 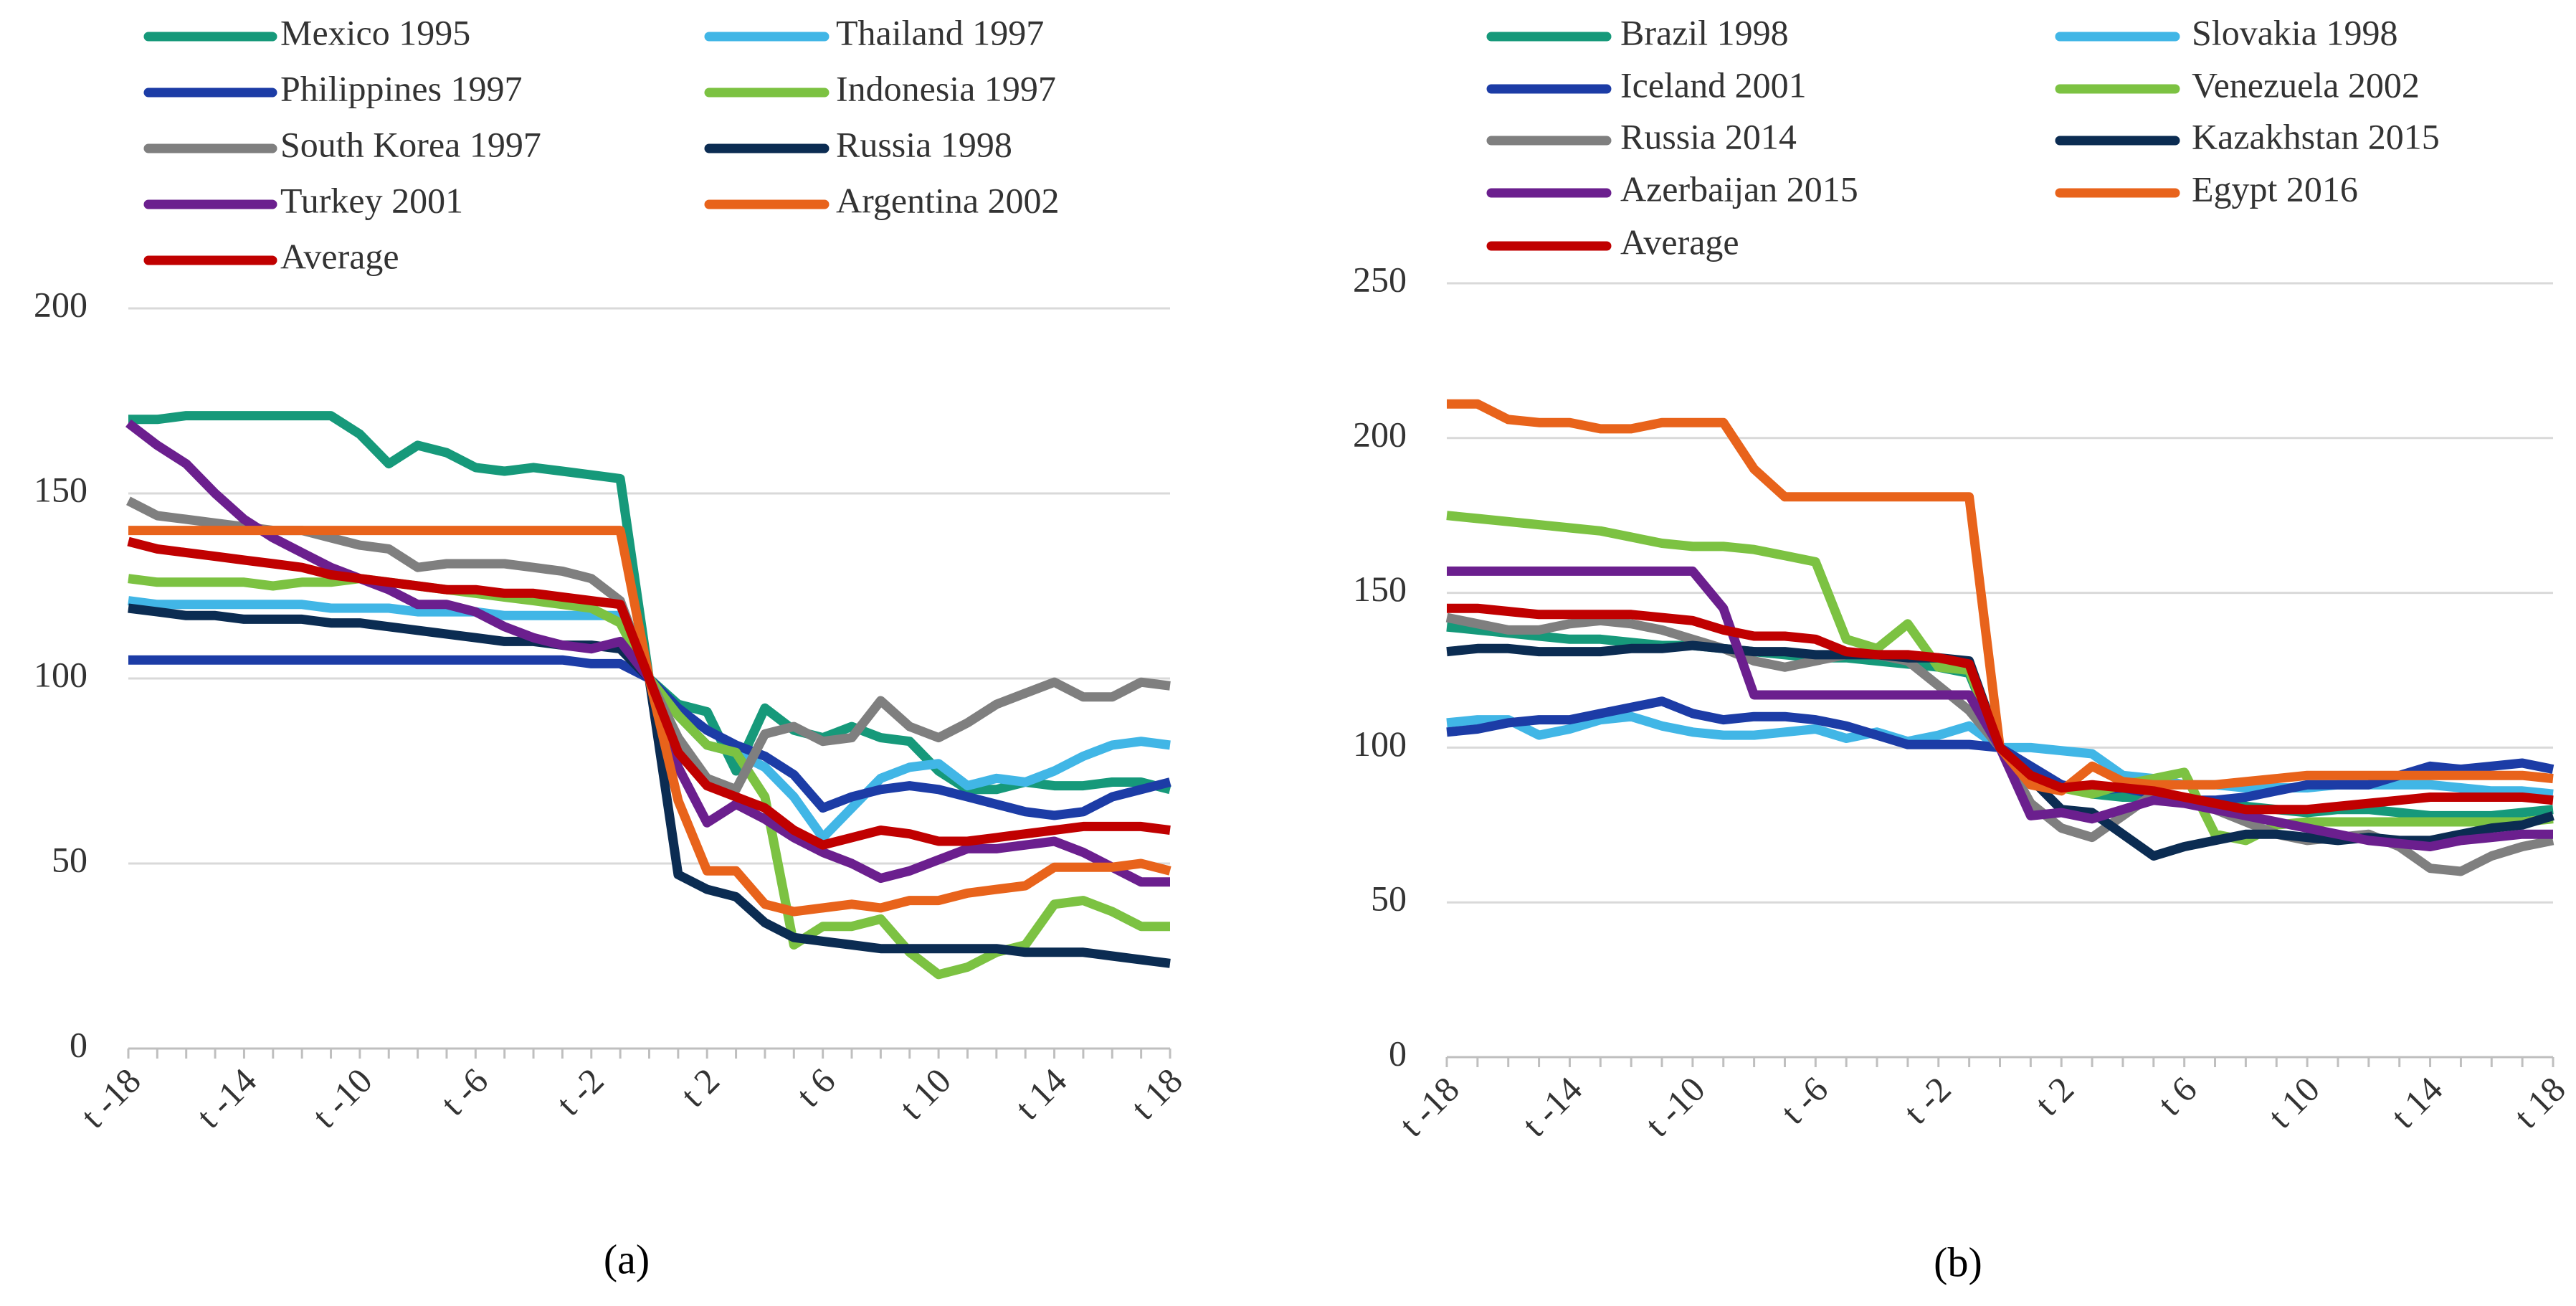 I want to click on legend-label: Indonesia 1997, so click(x=946, y=88).